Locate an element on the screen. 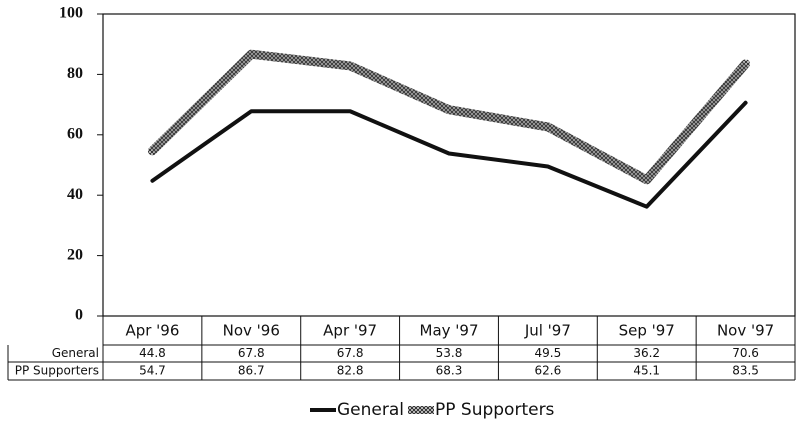 The image size is (796, 422). x-tick-label: May '97 is located at coordinates (449, 331).